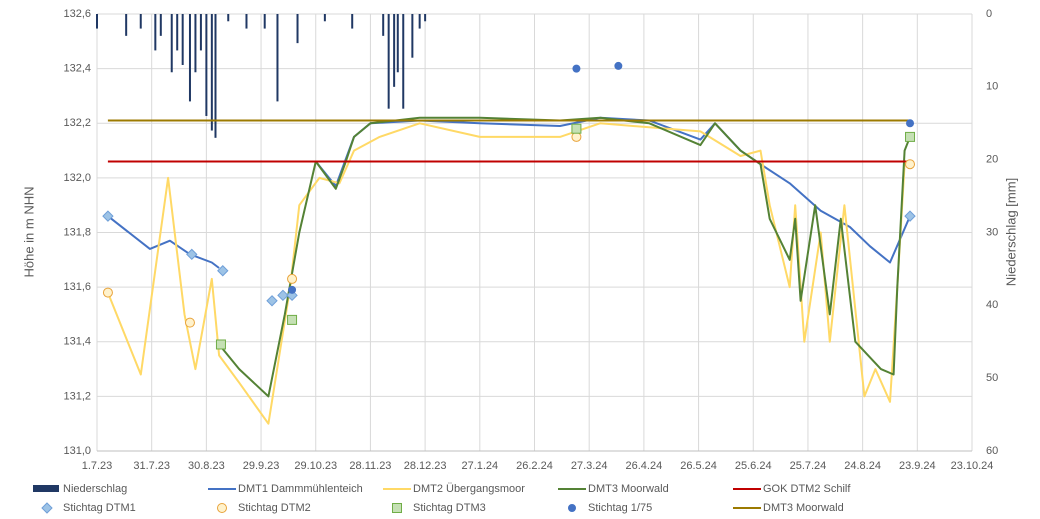 The width and height of the screenshot is (1040, 519). I want to click on x-tick-label: 28.11.23, so click(370, 466).